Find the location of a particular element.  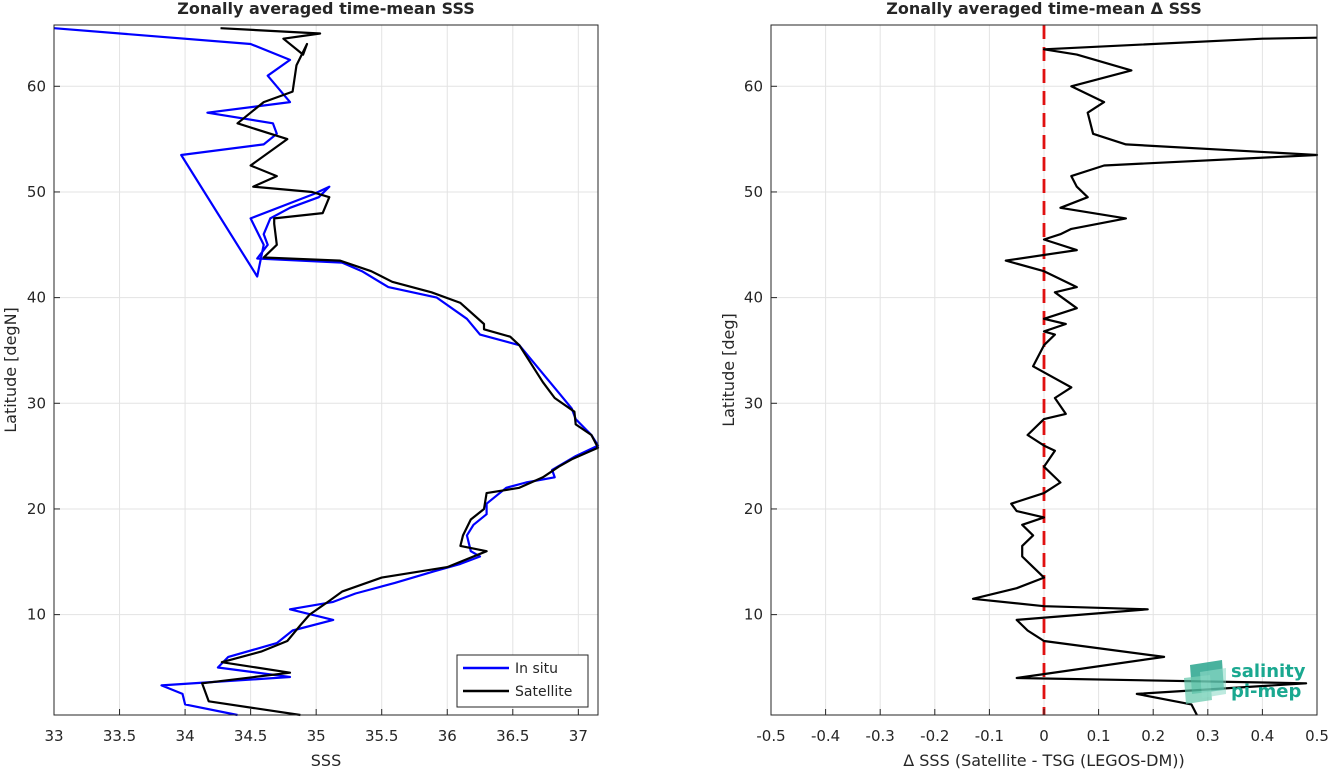

left-y-axis-label: Latitude [degN] is located at coordinates (10, 370).